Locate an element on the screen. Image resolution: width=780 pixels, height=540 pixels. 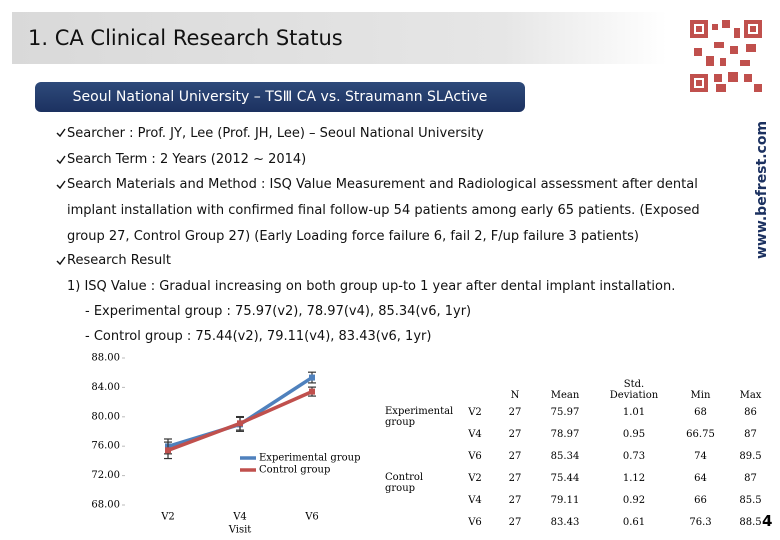
table-row: V6 27 85.34 0.73 74 89.5 is located at coordinates (579, 456).